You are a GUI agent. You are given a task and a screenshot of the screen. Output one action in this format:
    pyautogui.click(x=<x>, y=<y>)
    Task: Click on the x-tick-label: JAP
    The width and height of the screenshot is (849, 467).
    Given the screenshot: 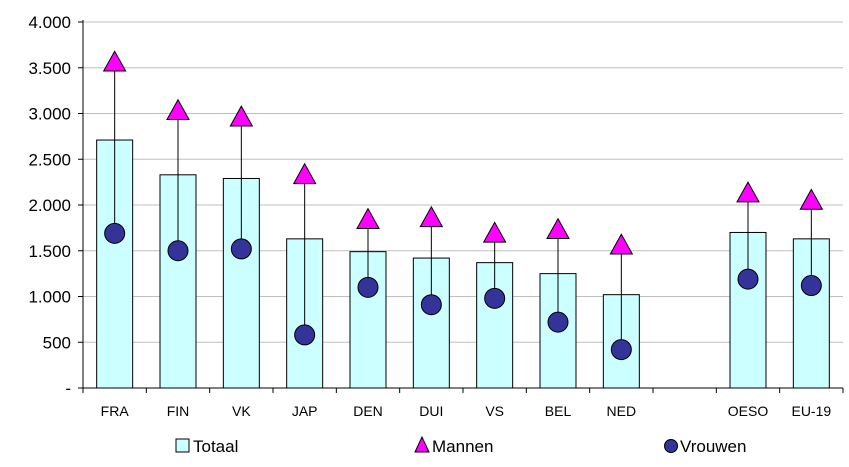 What is the action you would take?
    pyautogui.click(x=305, y=411)
    